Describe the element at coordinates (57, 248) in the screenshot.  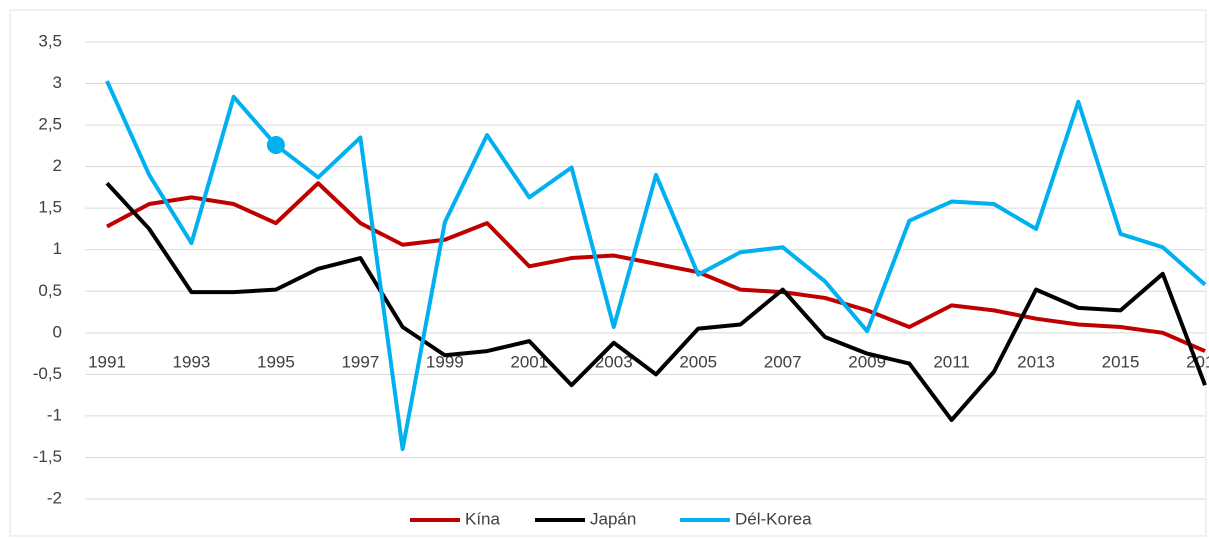
I see `y-tick-label: 1` at that location.